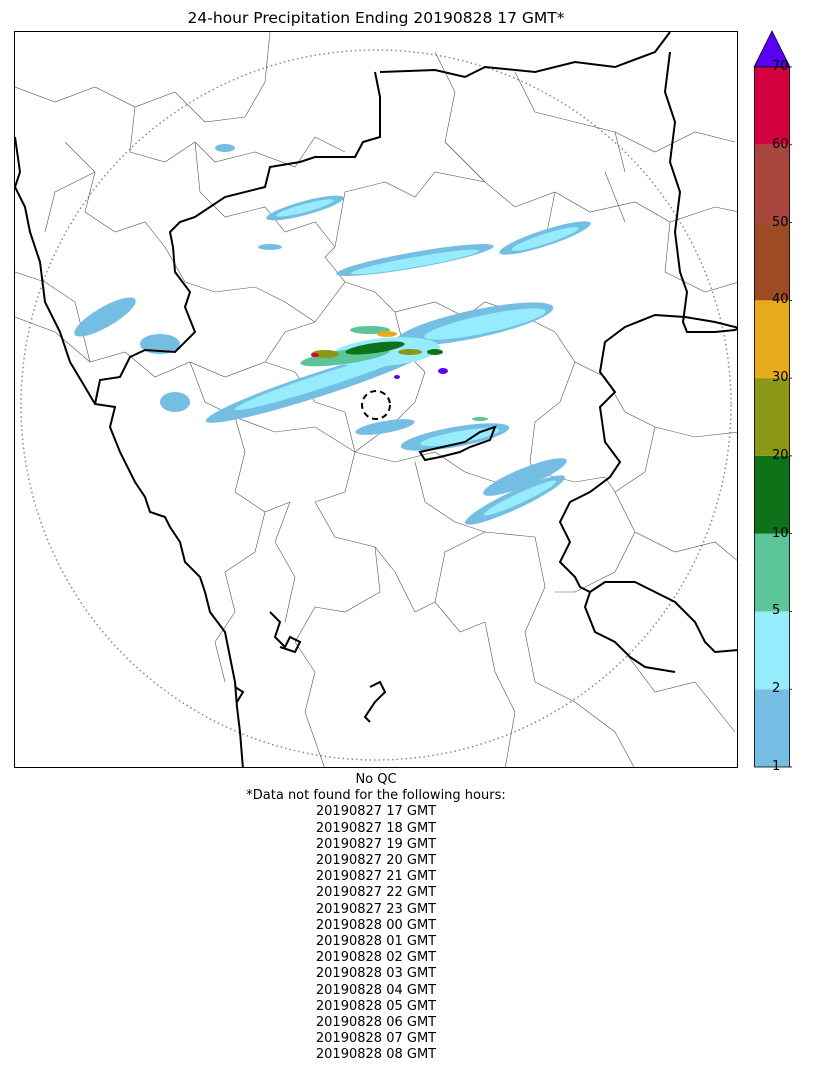 The image size is (825, 1072). I want to click on colorbar-tick-label: 60, so click(780, 144).